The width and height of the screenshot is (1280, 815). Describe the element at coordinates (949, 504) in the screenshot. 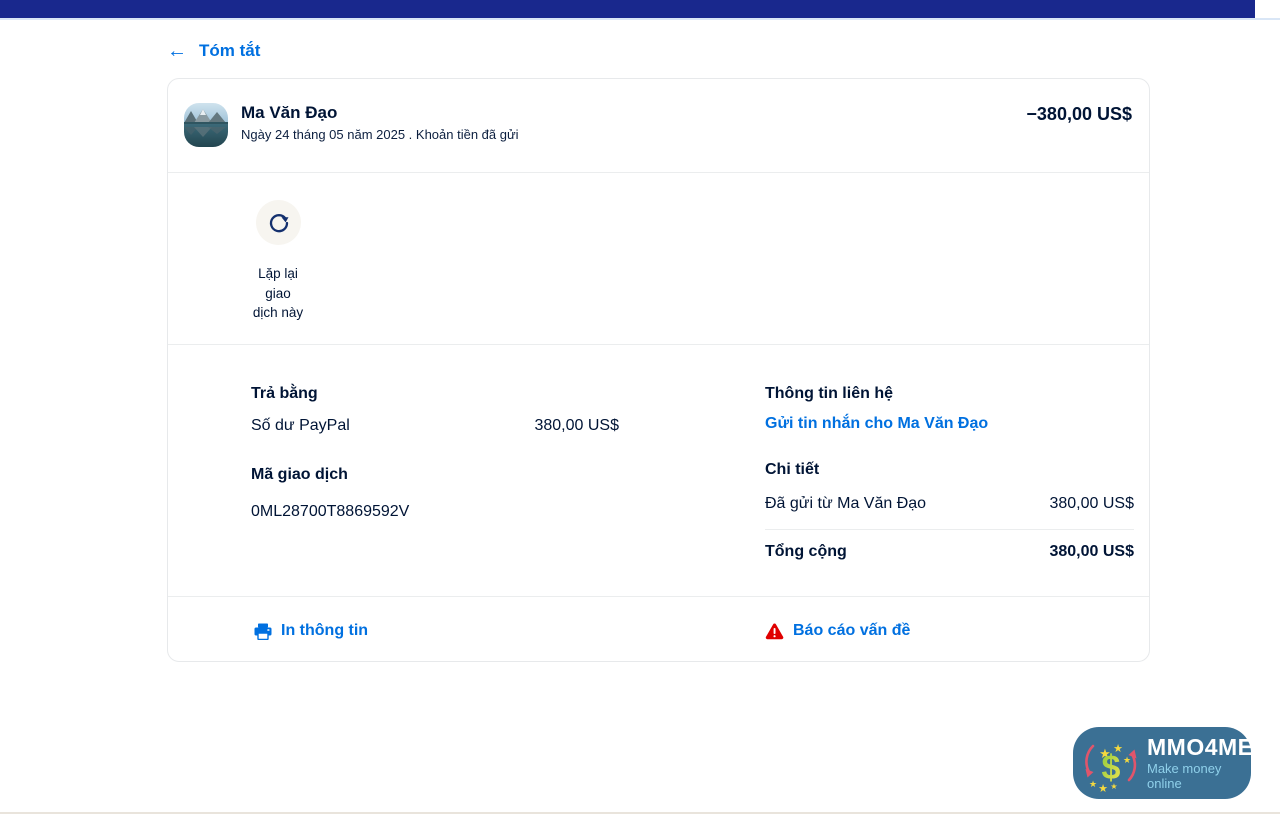

I see `breakdown-row: Đã gửi từ Ma Văn Đạo 380,00 US$` at that location.